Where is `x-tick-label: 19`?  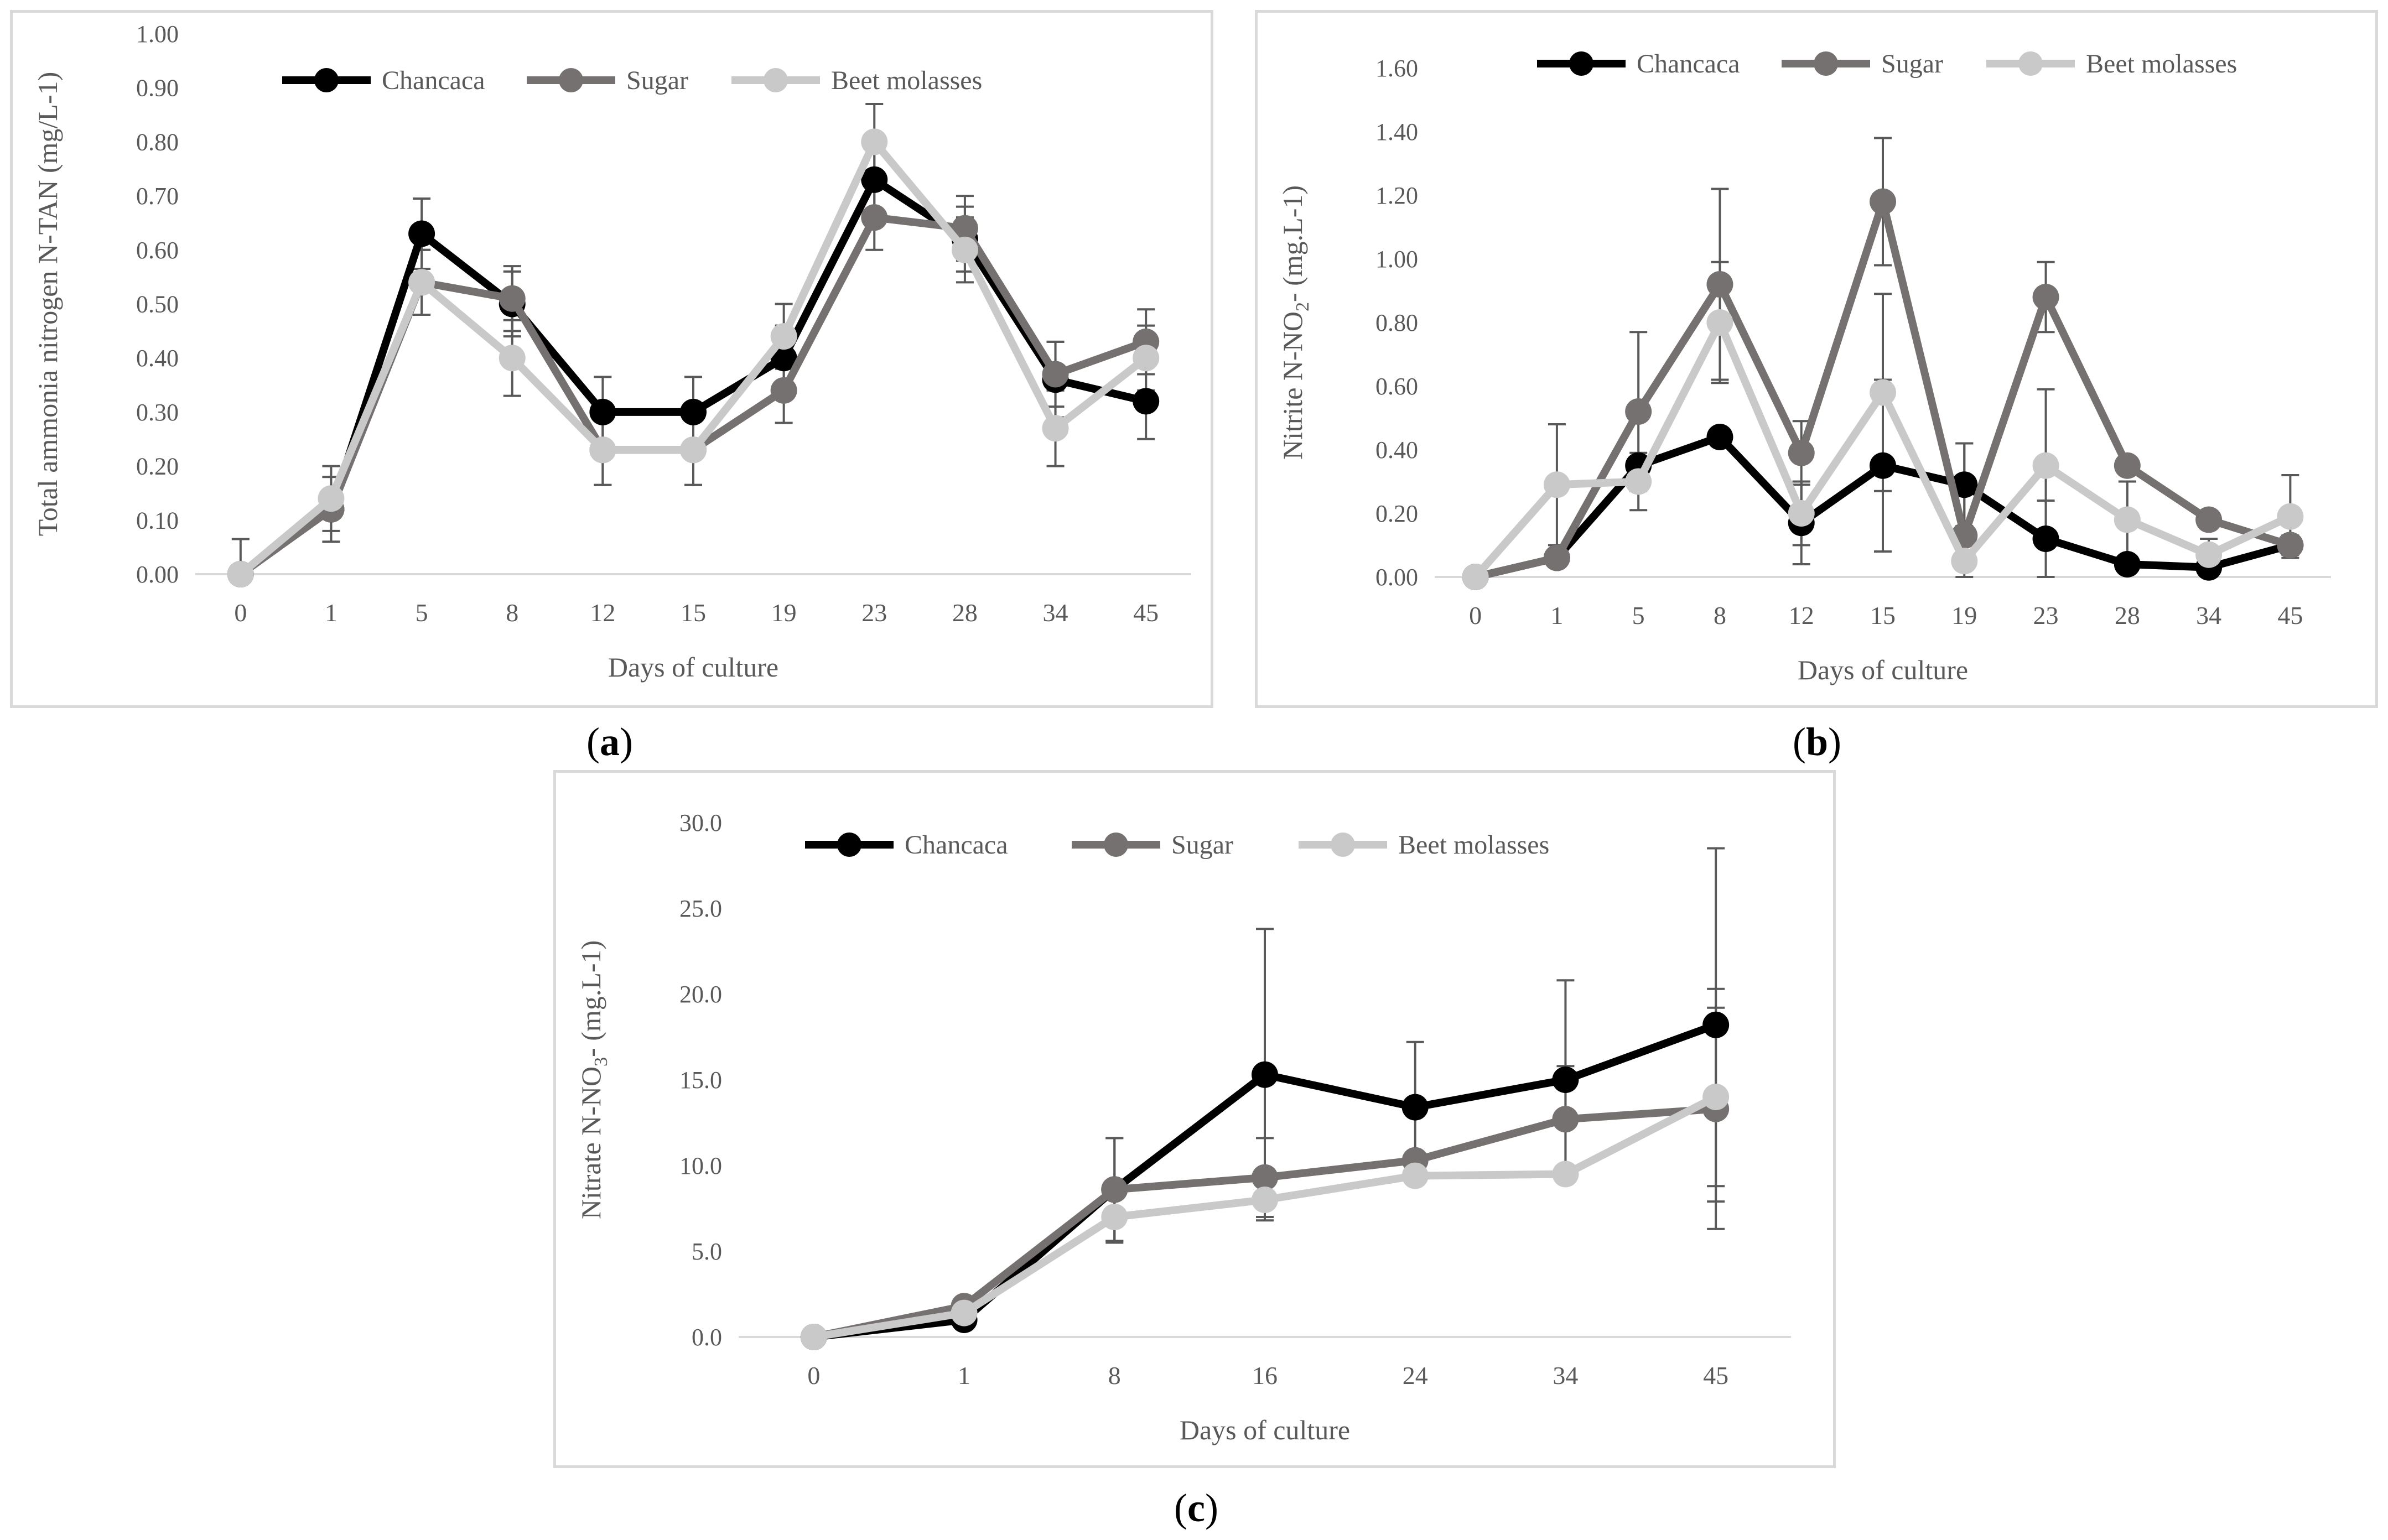 x-tick-label: 19 is located at coordinates (784, 613).